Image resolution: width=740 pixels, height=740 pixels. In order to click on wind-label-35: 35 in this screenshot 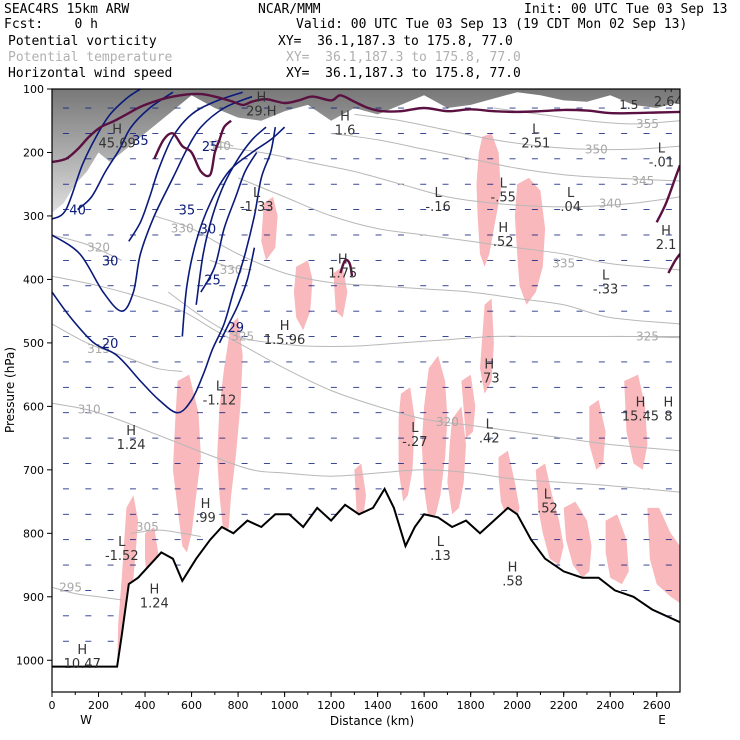, I will do `click(140, 141)`.